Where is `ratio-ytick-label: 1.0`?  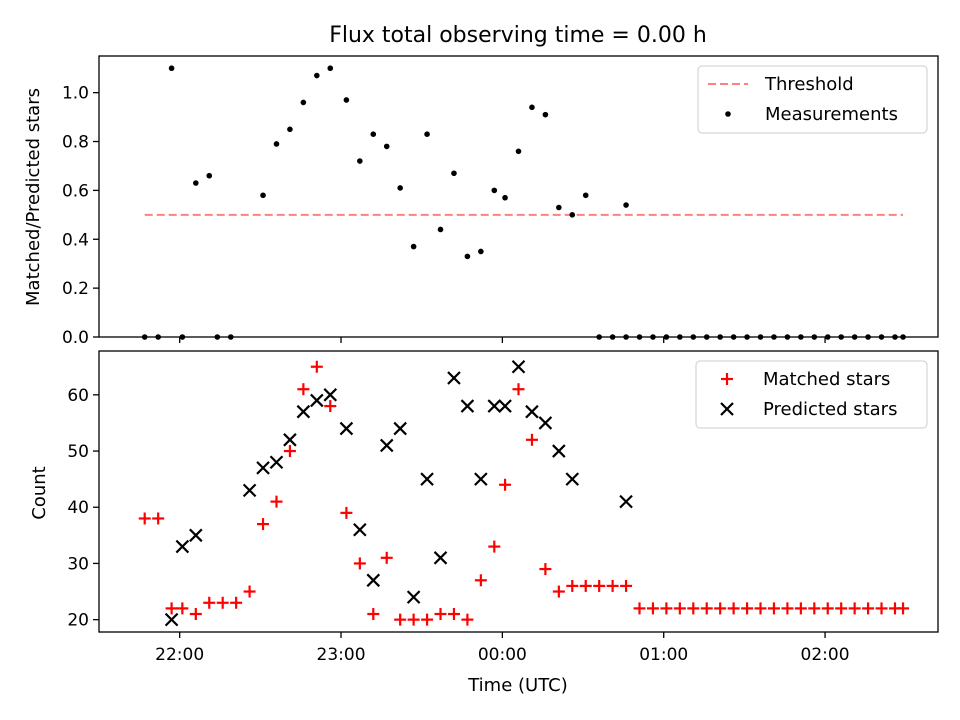
ratio-ytick-label: 1.0 is located at coordinates (75, 94).